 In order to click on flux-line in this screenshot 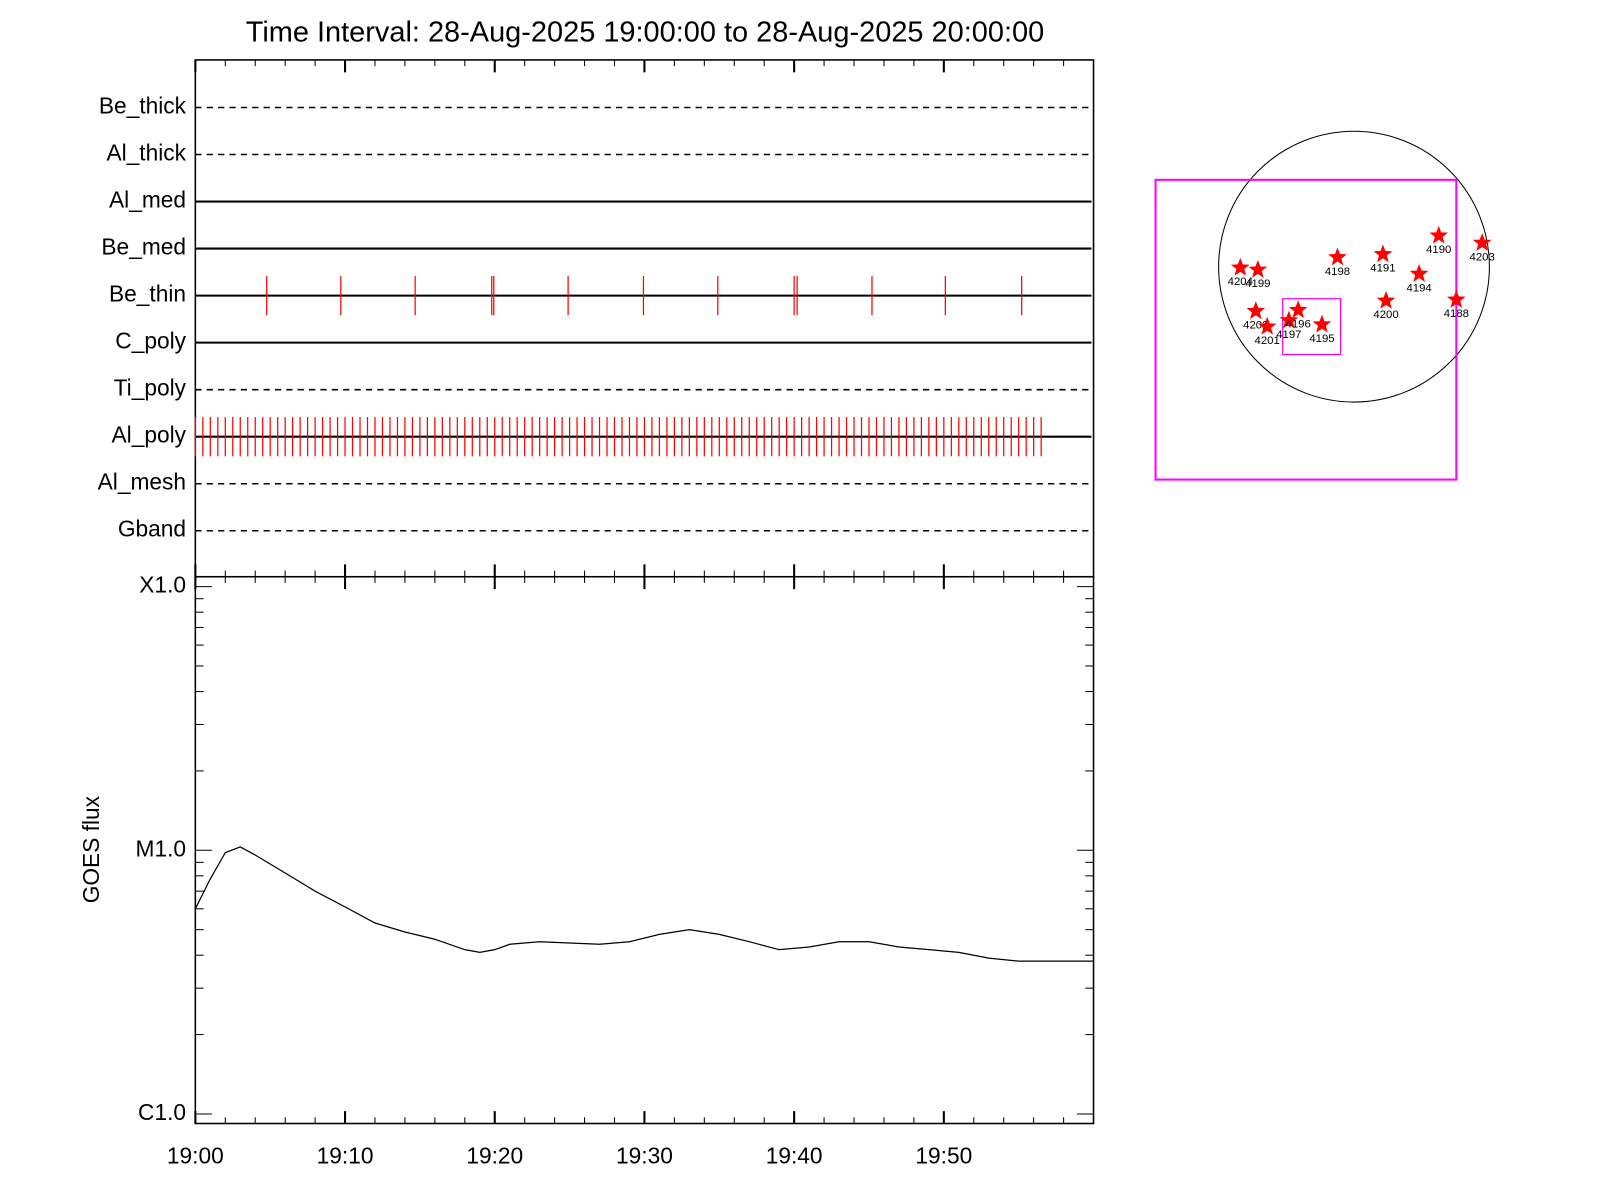, I will do `click(644, 904)`.